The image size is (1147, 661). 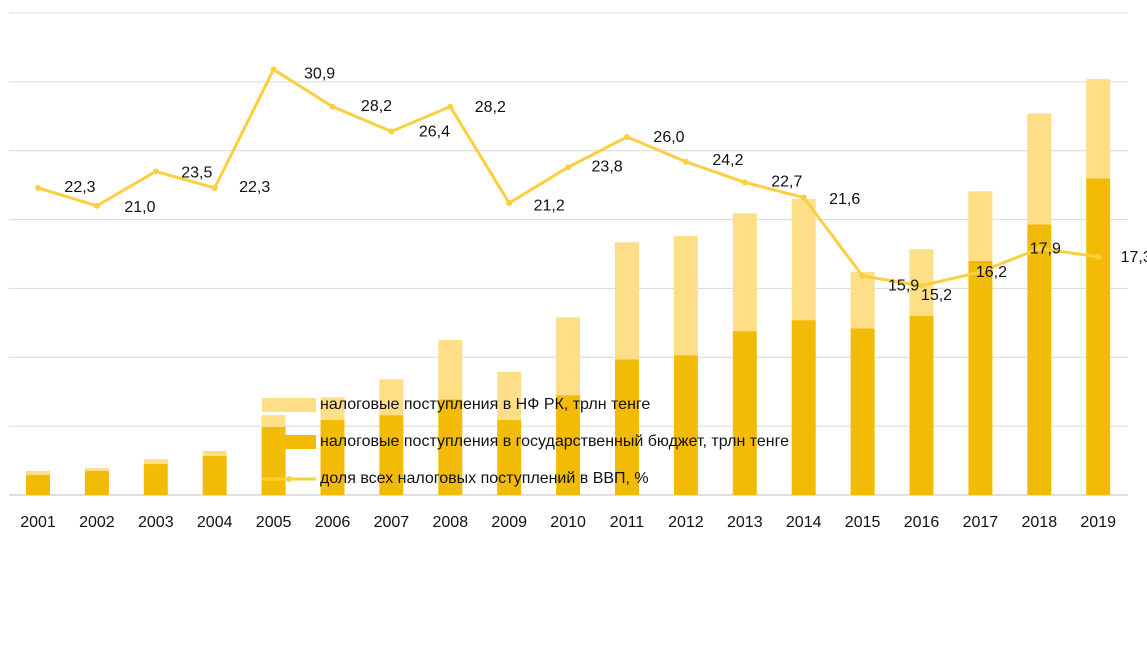 What do you see at coordinates (484, 478) in the screenshot?
I see `legend-label: доля всех налоговых поступлений в ВВП, %` at bounding box center [484, 478].